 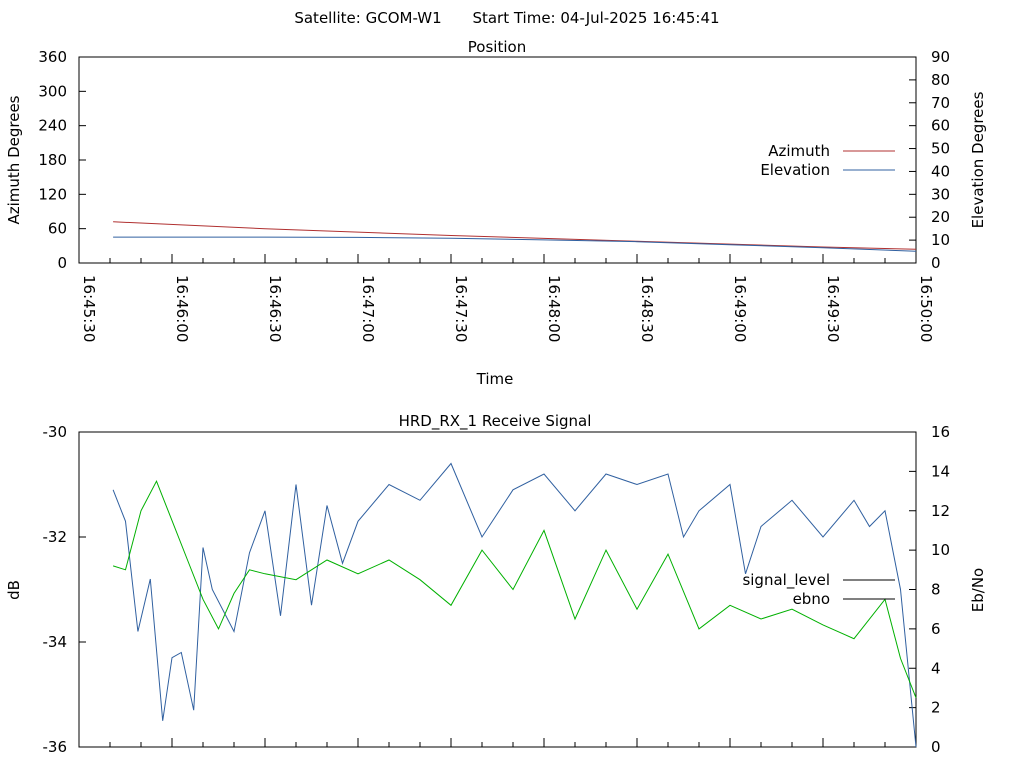 I want to click on signal-title: HRD_RX_1 Receive Signal, so click(x=495, y=421).